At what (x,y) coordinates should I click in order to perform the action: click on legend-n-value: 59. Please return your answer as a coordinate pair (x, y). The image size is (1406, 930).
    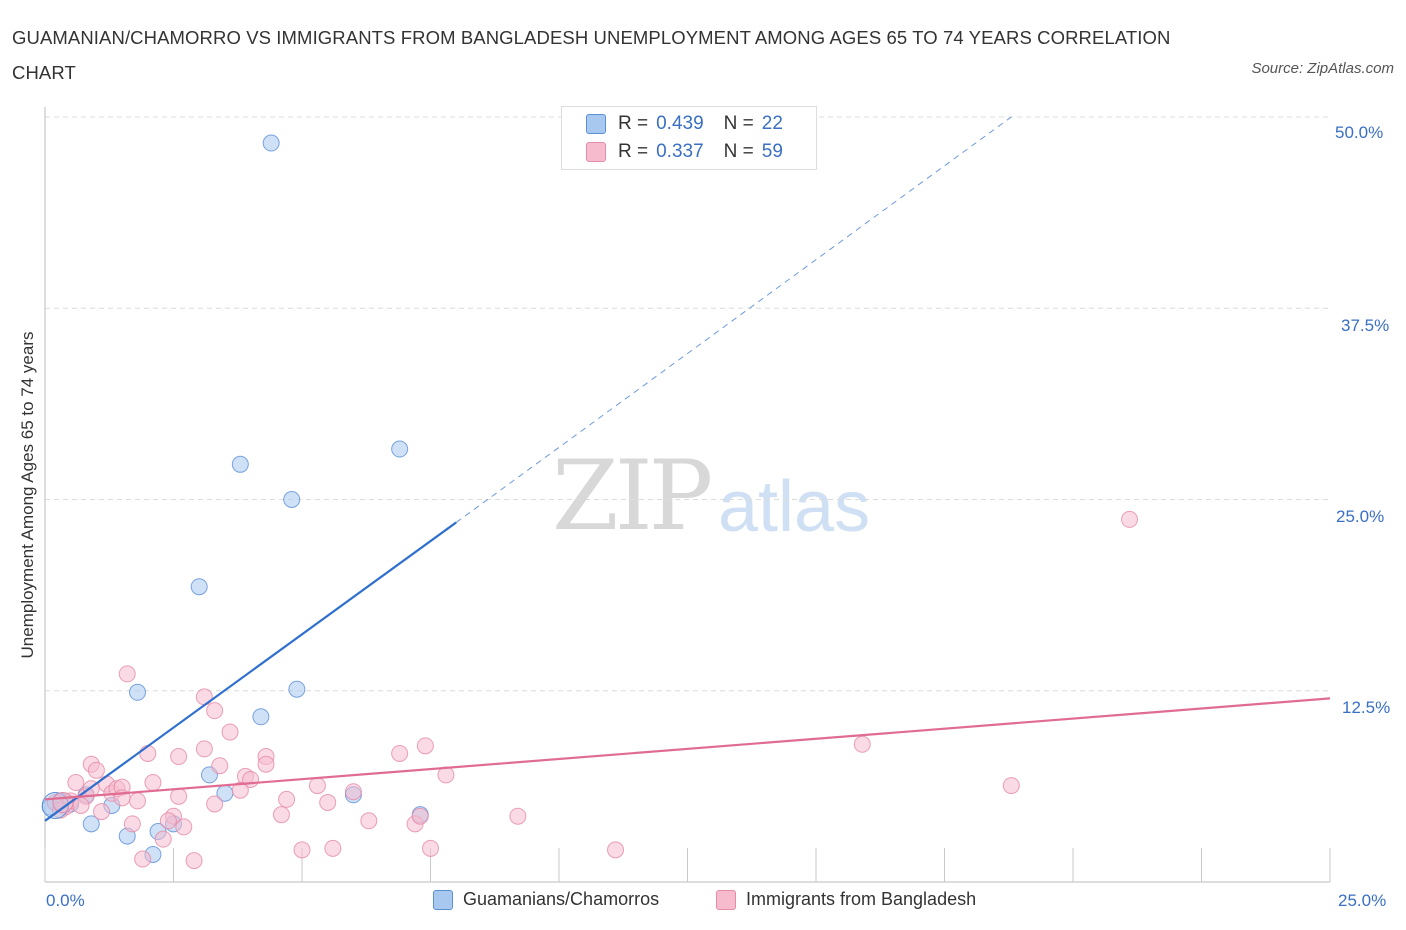
    Looking at the image, I should click on (772, 151).